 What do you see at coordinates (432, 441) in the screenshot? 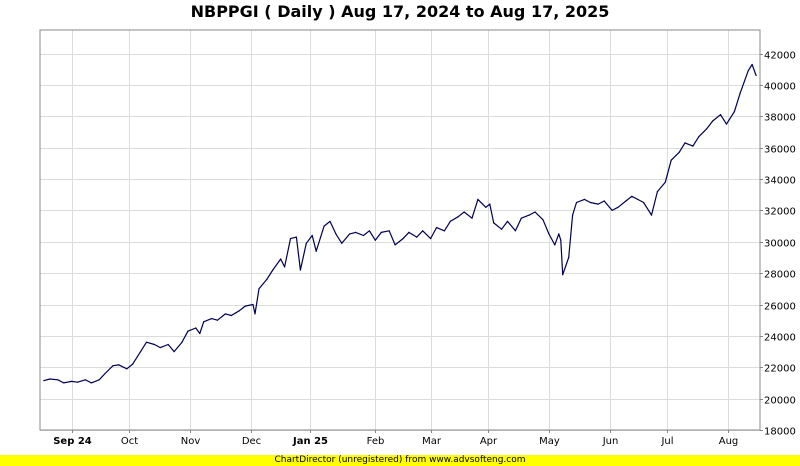
I see `x-tick-label: Mar` at bounding box center [432, 441].